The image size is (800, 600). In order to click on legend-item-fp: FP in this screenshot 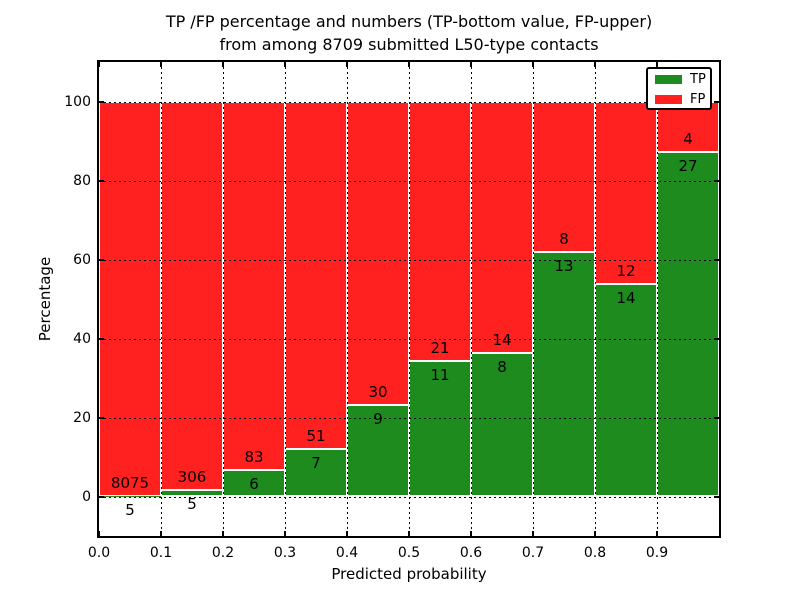, I will do `click(679, 99)`.